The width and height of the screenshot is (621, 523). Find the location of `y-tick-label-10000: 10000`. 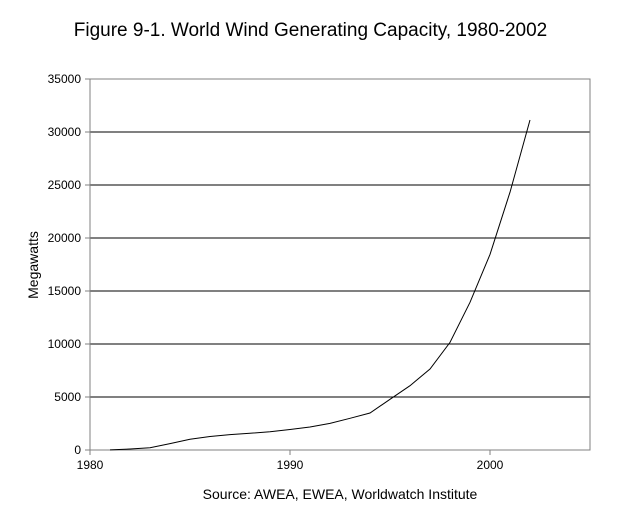

y-tick-label-10000: 10000 is located at coordinates (65, 344).